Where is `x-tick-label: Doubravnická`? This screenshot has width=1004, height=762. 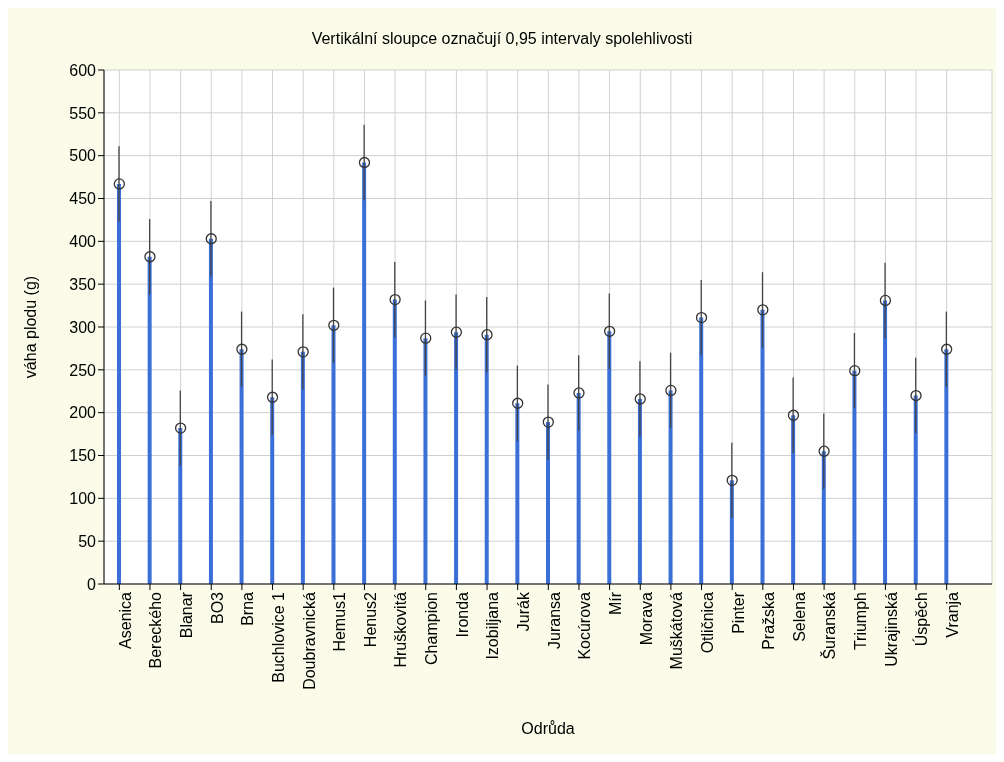
x-tick-label: Doubravnická is located at coordinates (309, 640).